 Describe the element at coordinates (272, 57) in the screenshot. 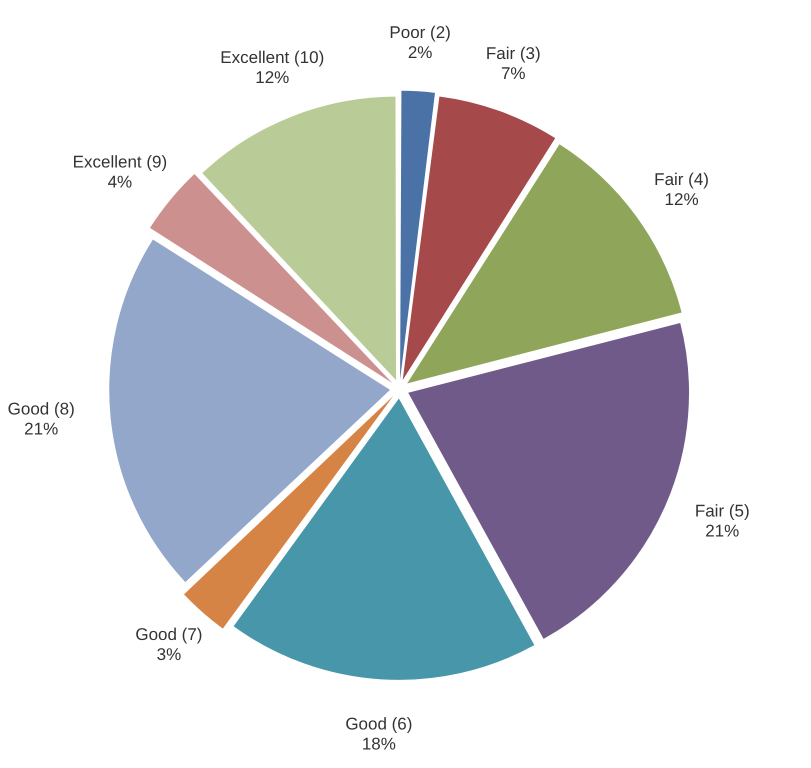

I see `slice-label: Excellent (10)` at that location.